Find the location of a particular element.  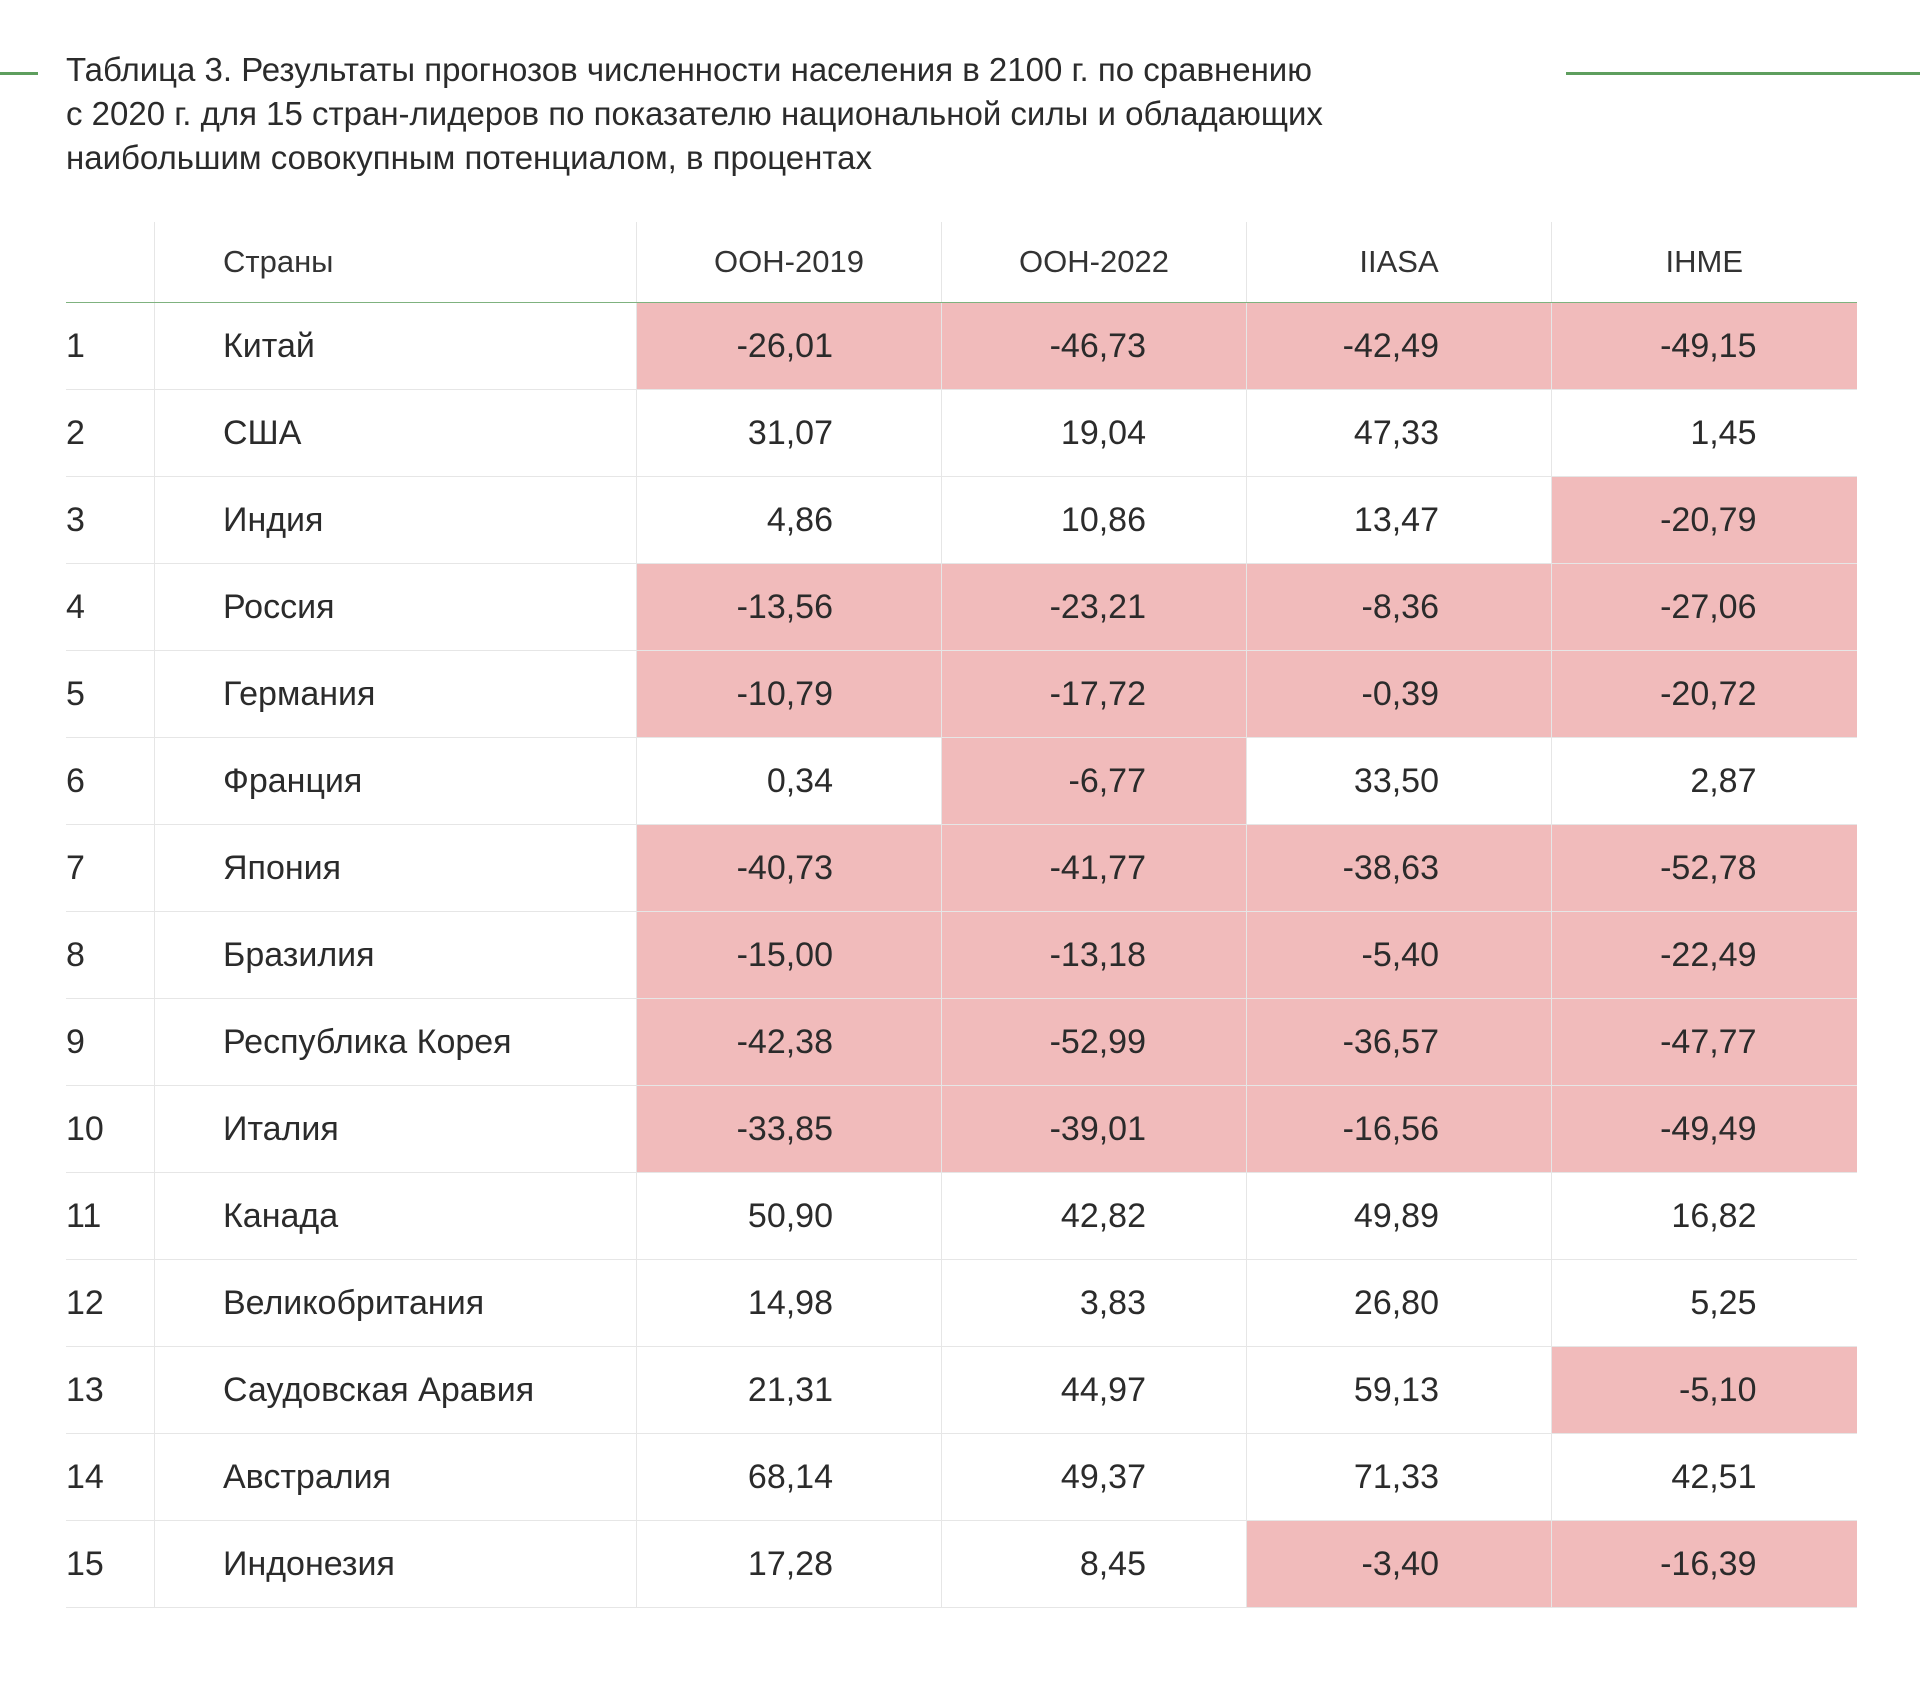

rank-cell: 10 is located at coordinates (110, 1129).